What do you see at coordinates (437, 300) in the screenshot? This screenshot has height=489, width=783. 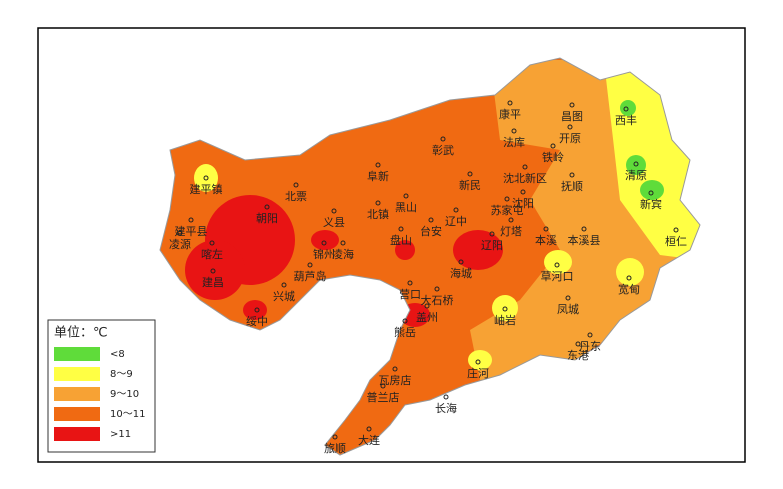 I see `city-label: 大石桥` at bounding box center [437, 300].